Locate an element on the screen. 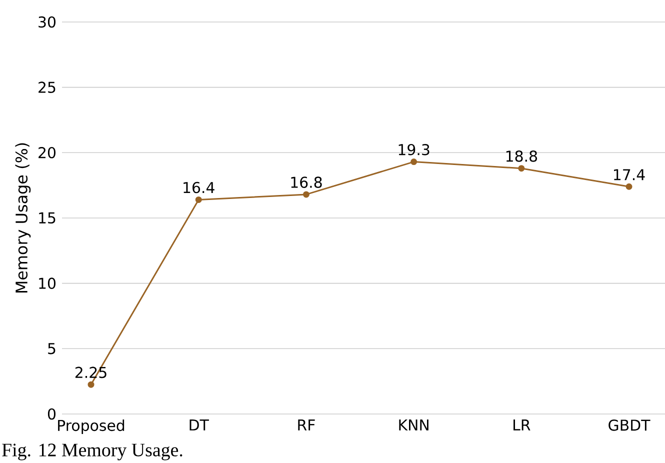 Image resolution: width=665 pixels, height=463 pixels. y-tick-label: 15 is located at coordinates (47, 218).